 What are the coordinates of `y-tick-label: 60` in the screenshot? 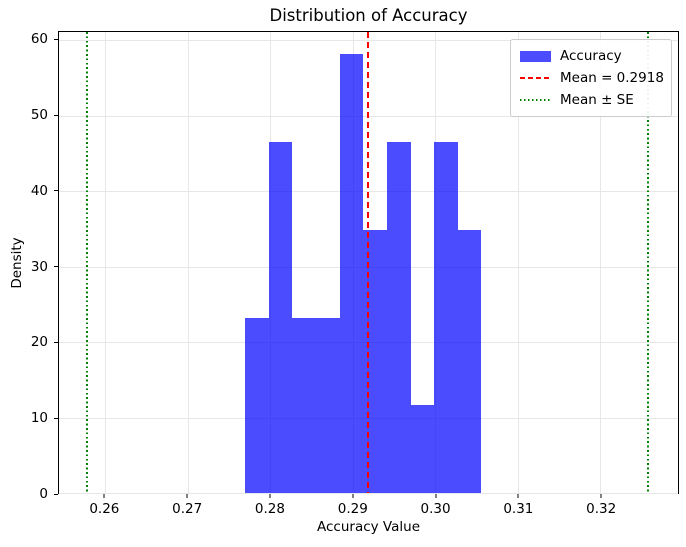 It's located at (39, 39).